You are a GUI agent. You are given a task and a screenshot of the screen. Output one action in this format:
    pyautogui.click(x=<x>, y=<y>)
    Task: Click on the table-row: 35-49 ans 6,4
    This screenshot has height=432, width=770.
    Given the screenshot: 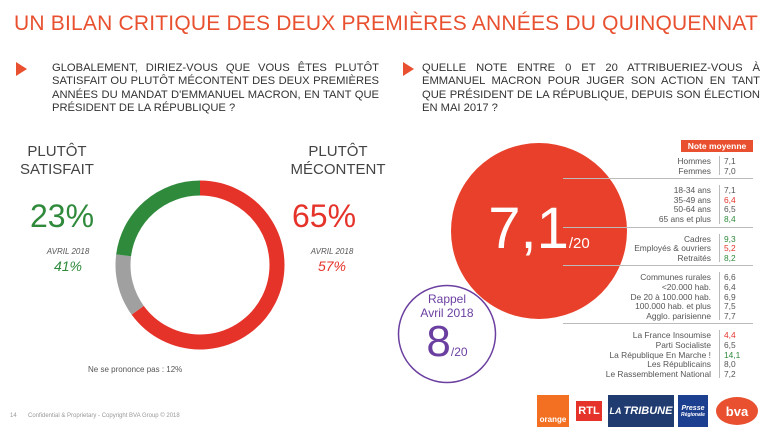 What is the action you would take?
    pyautogui.click(x=658, y=200)
    